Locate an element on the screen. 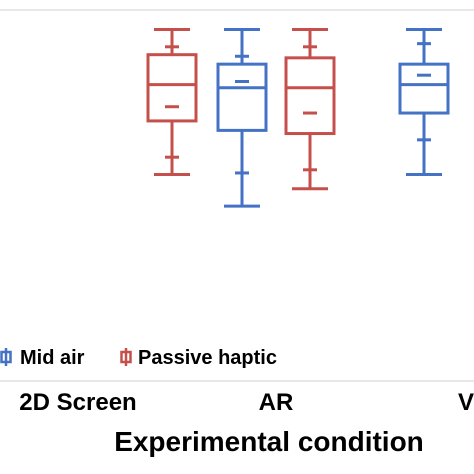 This screenshot has height=474, width=474. box-passive-haptic-ar is located at coordinates (310, 109).